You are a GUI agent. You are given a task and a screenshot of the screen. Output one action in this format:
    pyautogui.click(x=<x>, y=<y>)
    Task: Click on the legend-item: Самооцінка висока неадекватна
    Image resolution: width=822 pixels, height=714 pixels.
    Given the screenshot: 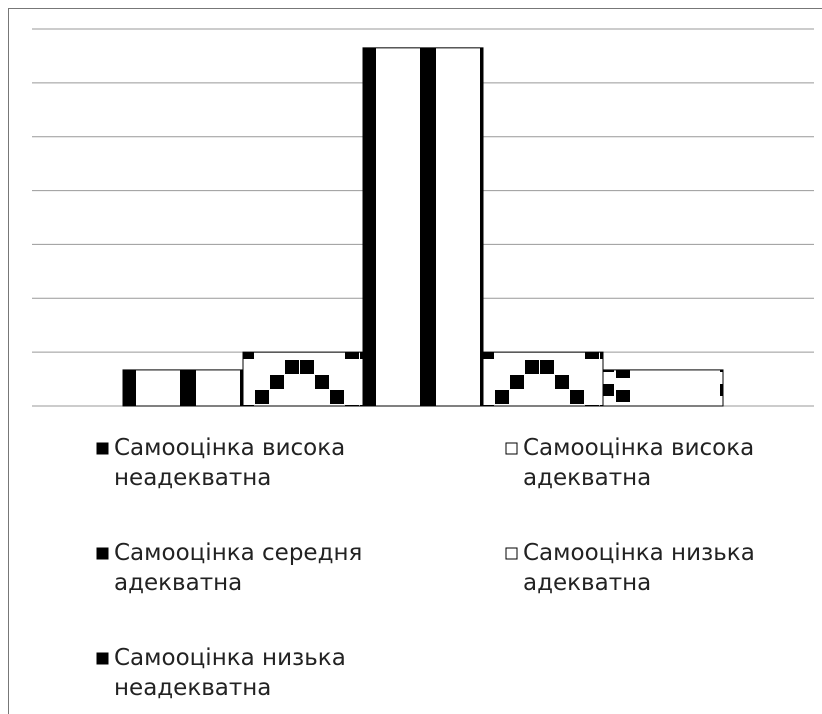 What is the action you would take?
    pyautogui.click(x=246, y=463)
    